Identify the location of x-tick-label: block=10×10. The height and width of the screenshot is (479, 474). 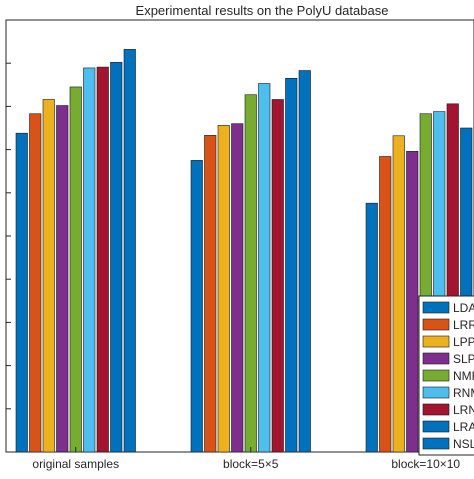
(425, 464).